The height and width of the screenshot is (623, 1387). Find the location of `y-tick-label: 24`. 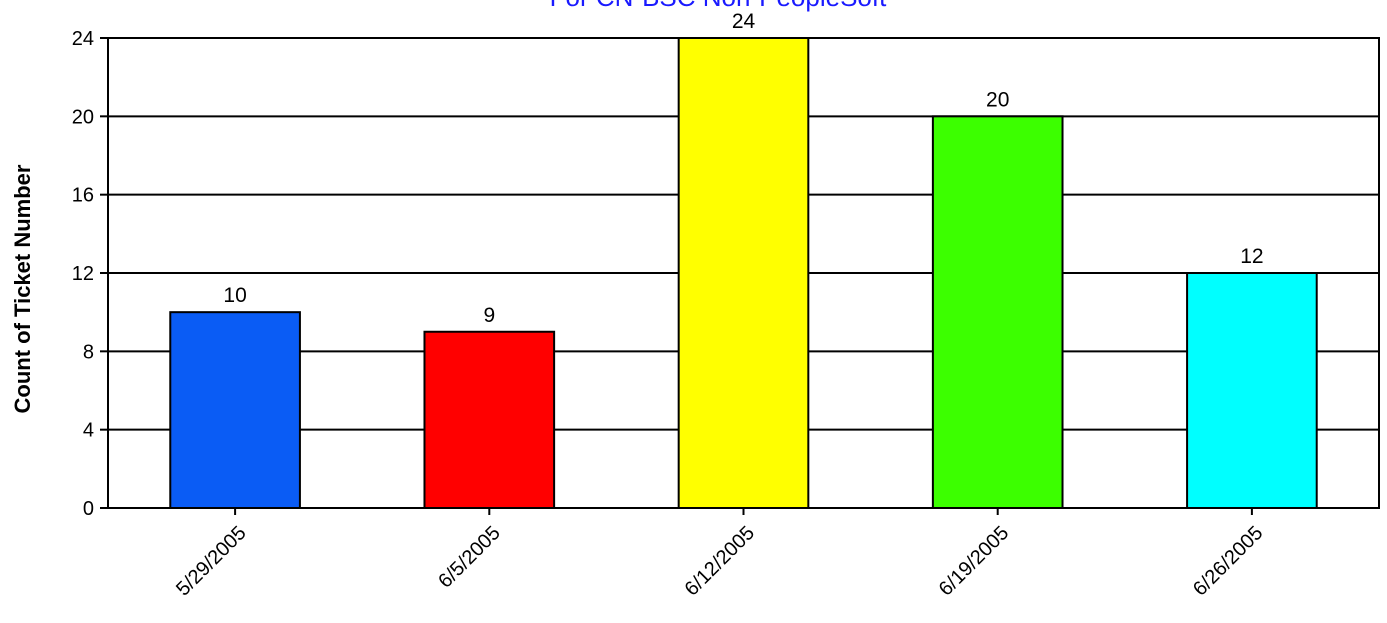

y-tick-label: 24 is located at coordinates (83, 39).